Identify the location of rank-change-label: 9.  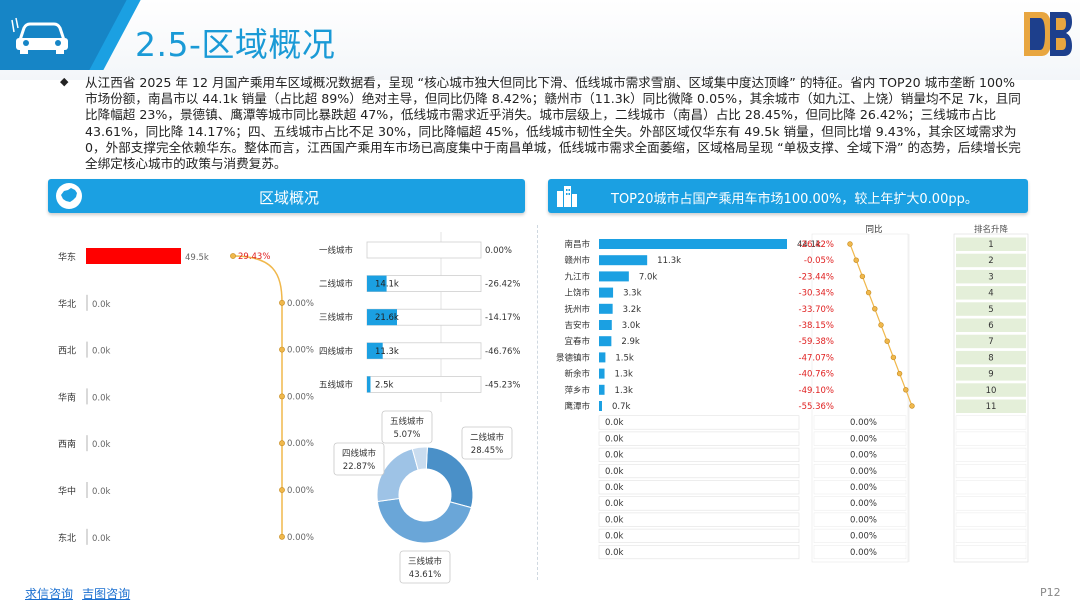
(990, 375).